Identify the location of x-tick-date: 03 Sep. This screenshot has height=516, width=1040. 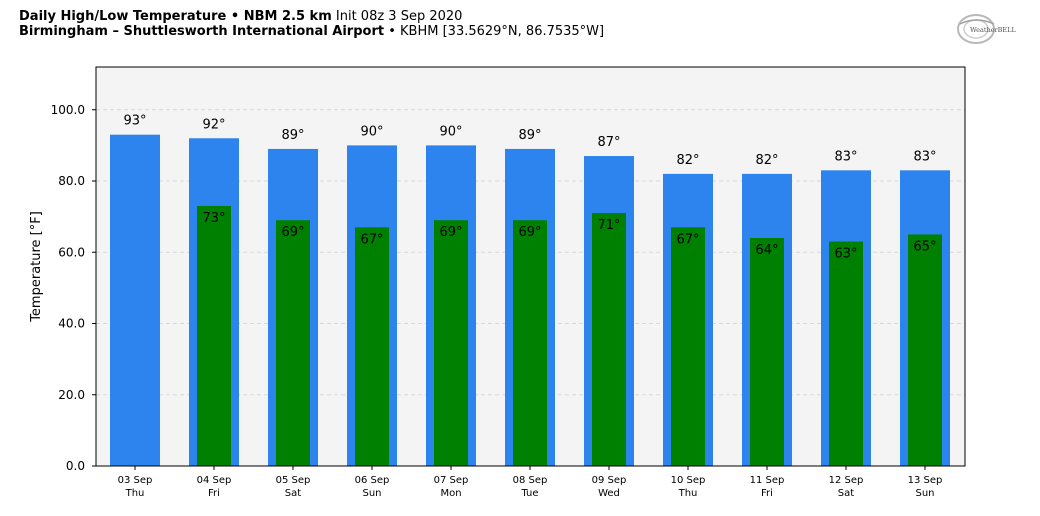
(135, 480).